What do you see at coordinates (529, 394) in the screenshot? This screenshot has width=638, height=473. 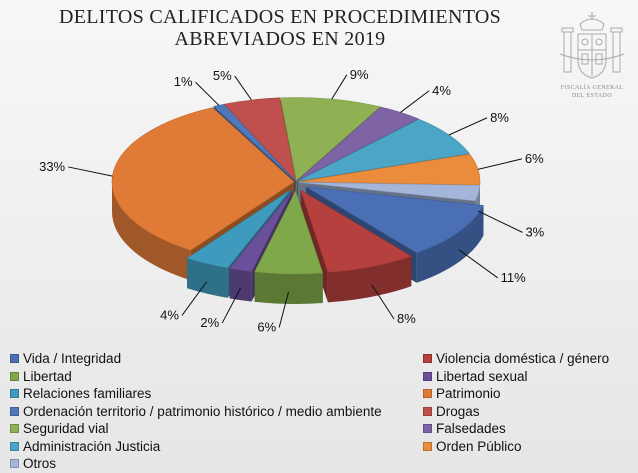 I see `legend-item: Patrimonio` at bounding box center [529, 394].